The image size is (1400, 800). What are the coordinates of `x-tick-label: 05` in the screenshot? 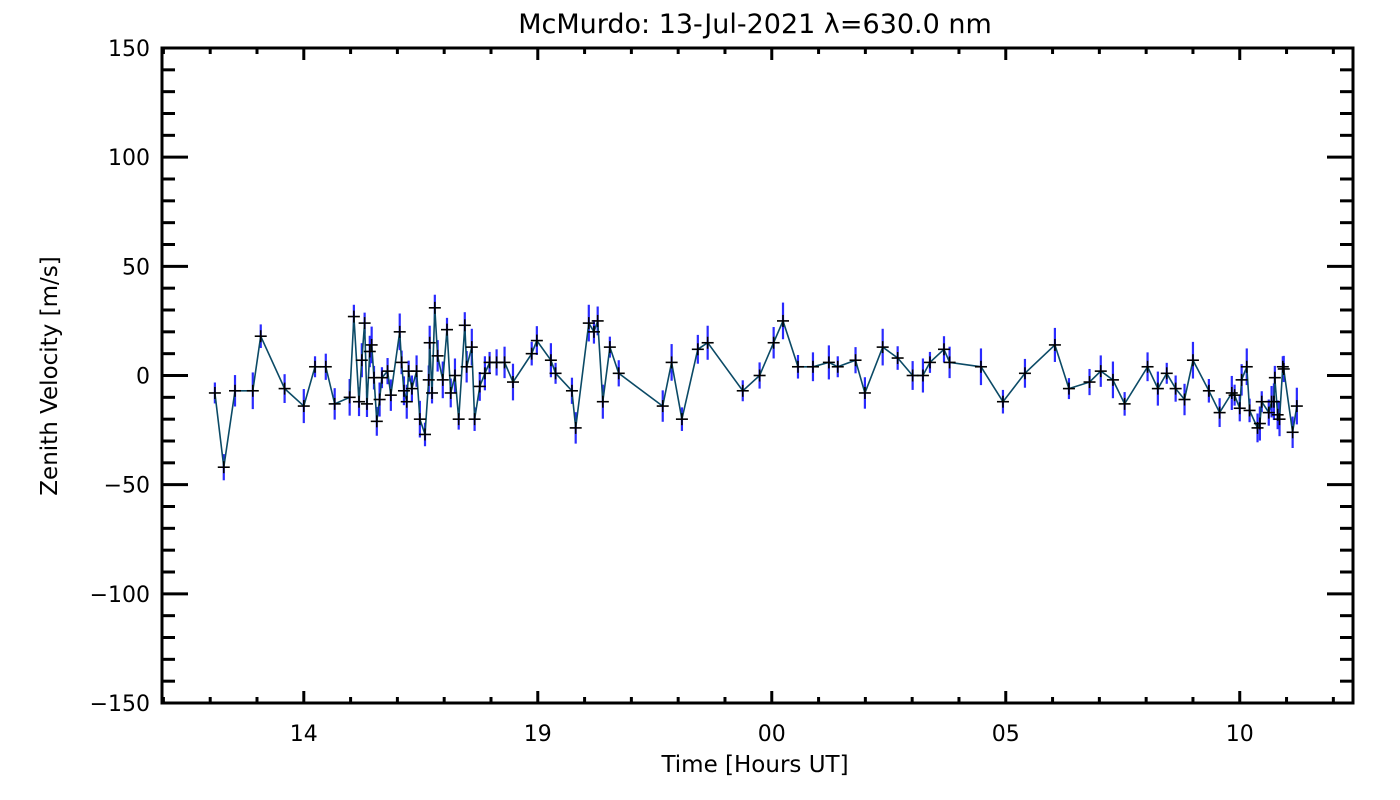 It's located at (1006, 734).